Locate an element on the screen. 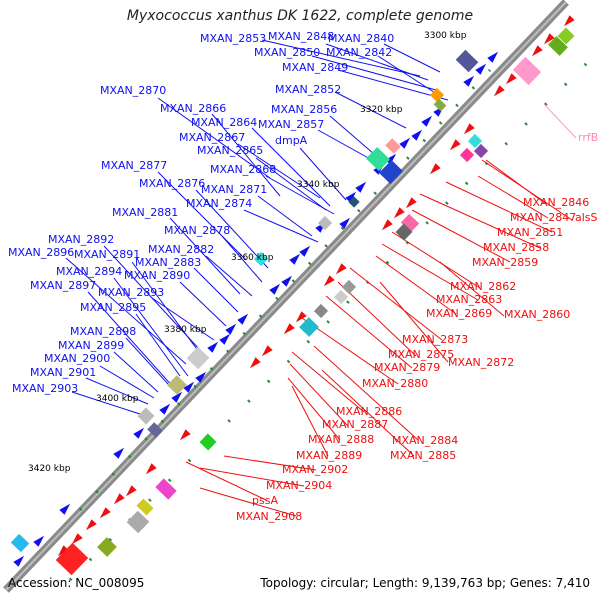 This screenshot has width=600, height=600. gene-label: MXAN_2862 is located at coordinates (483, 286).